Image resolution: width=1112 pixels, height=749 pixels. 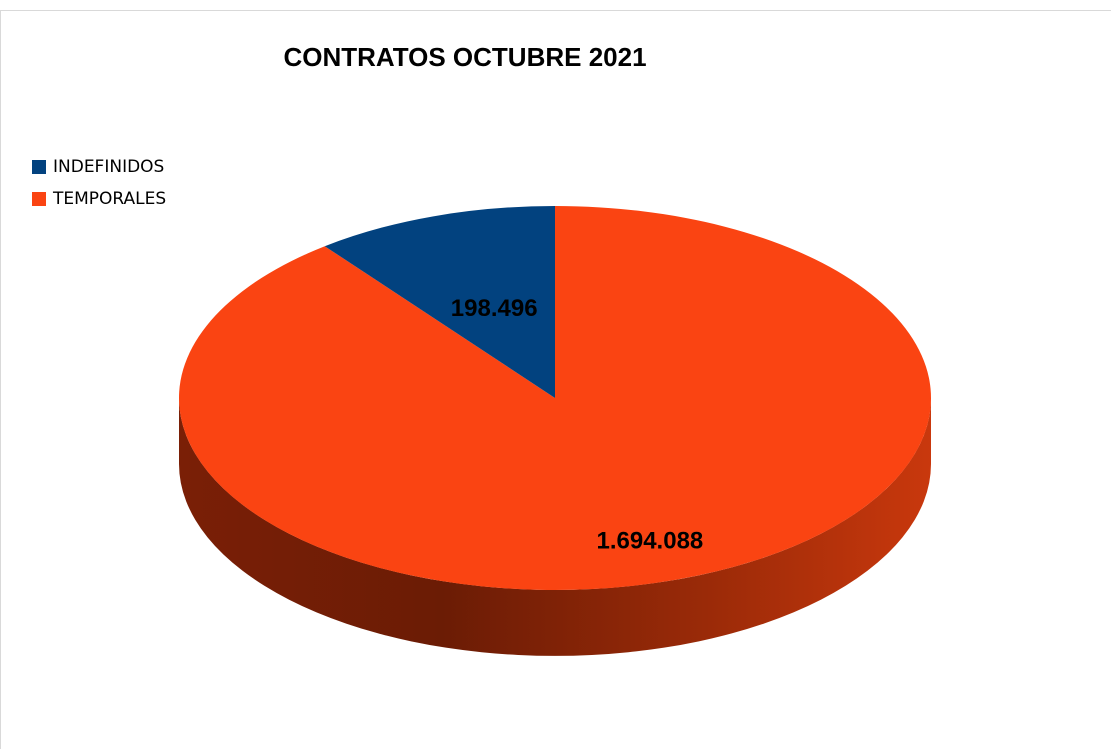 I want to click on data-label-temporales: 1.694.088, so click(x=650, y=541).